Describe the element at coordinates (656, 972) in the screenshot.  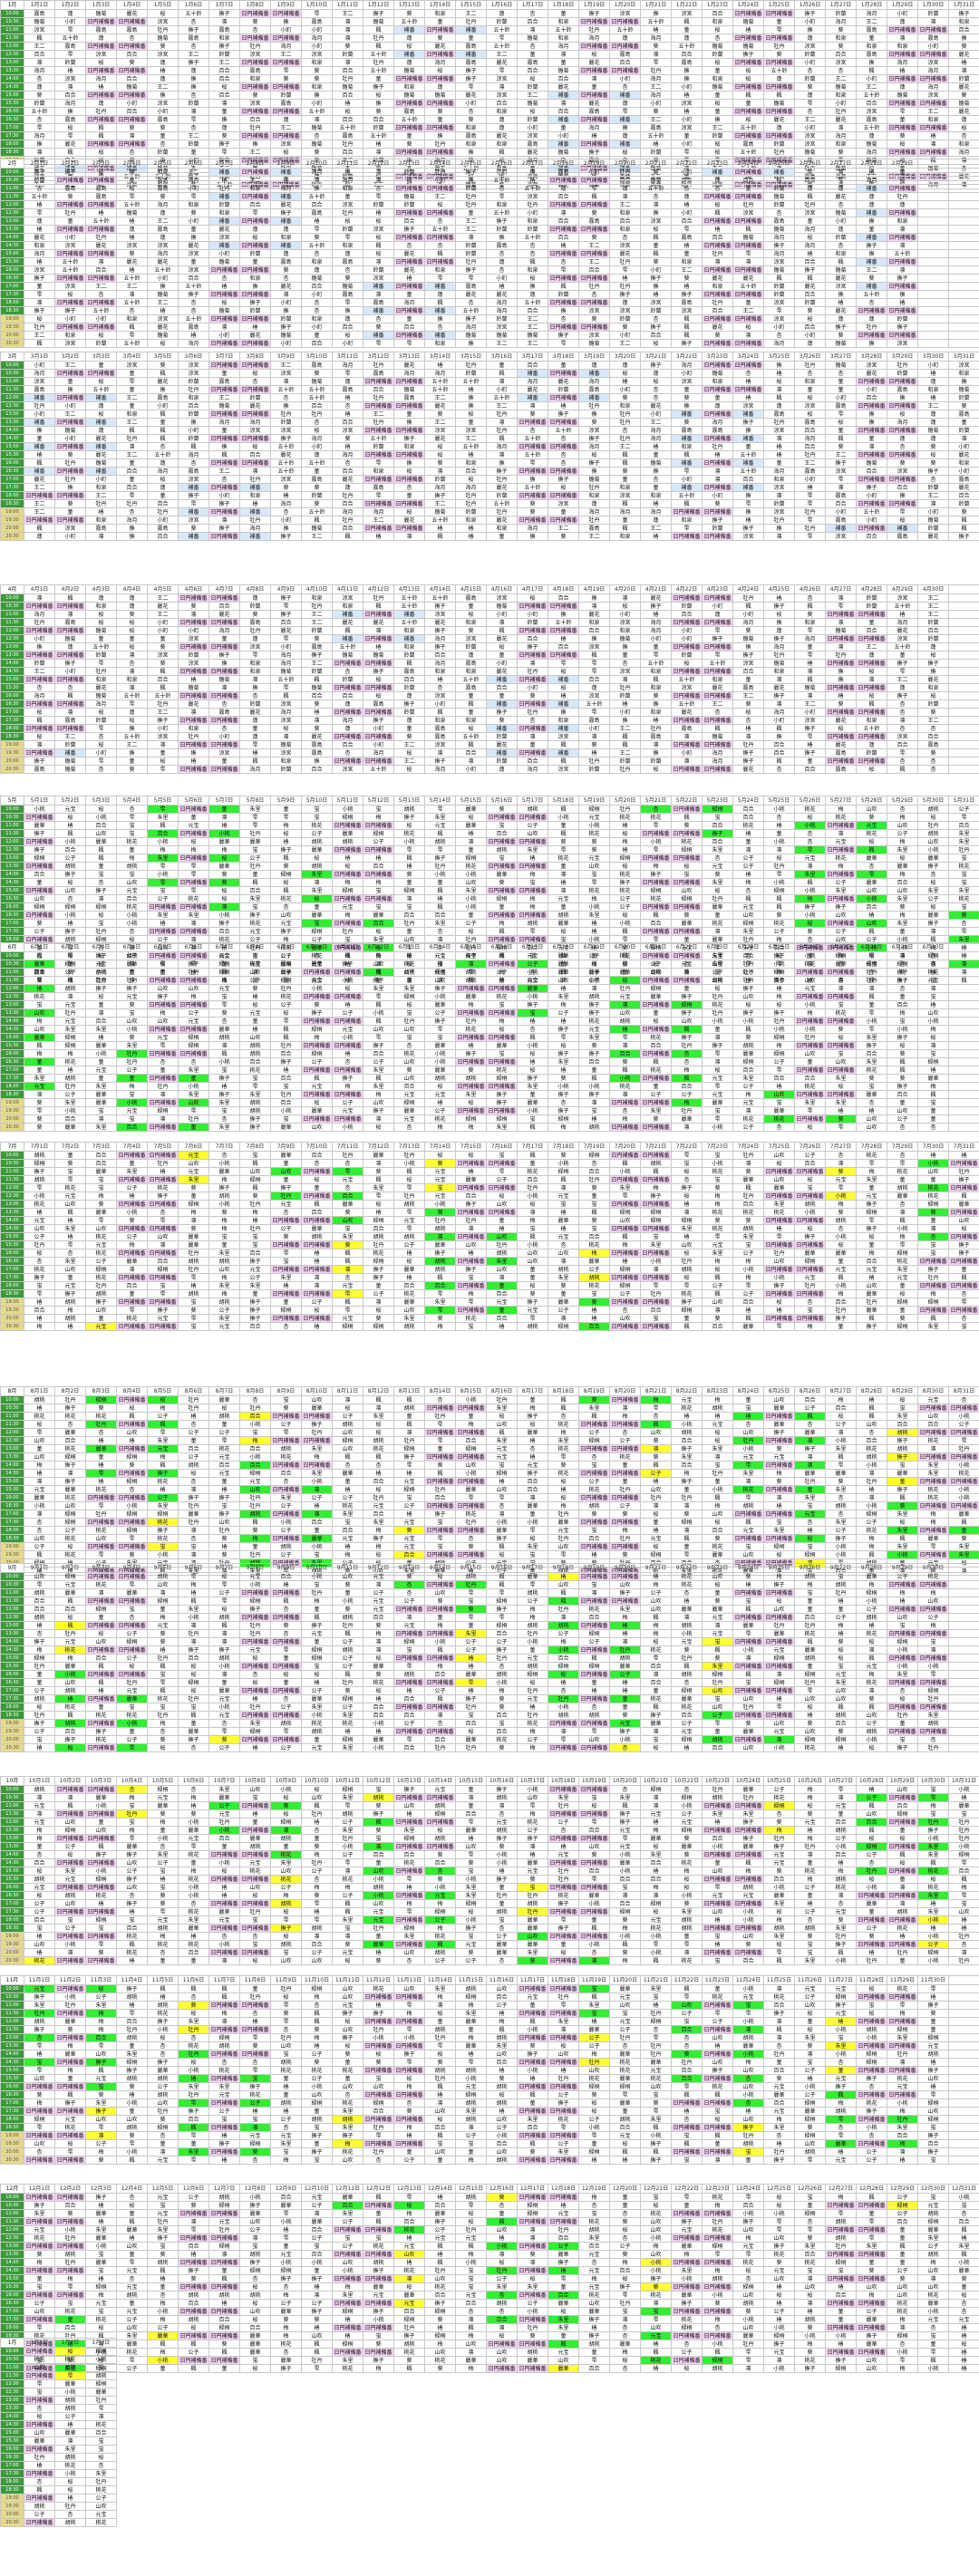
I see `shift-cell: 胡桃` at that location.